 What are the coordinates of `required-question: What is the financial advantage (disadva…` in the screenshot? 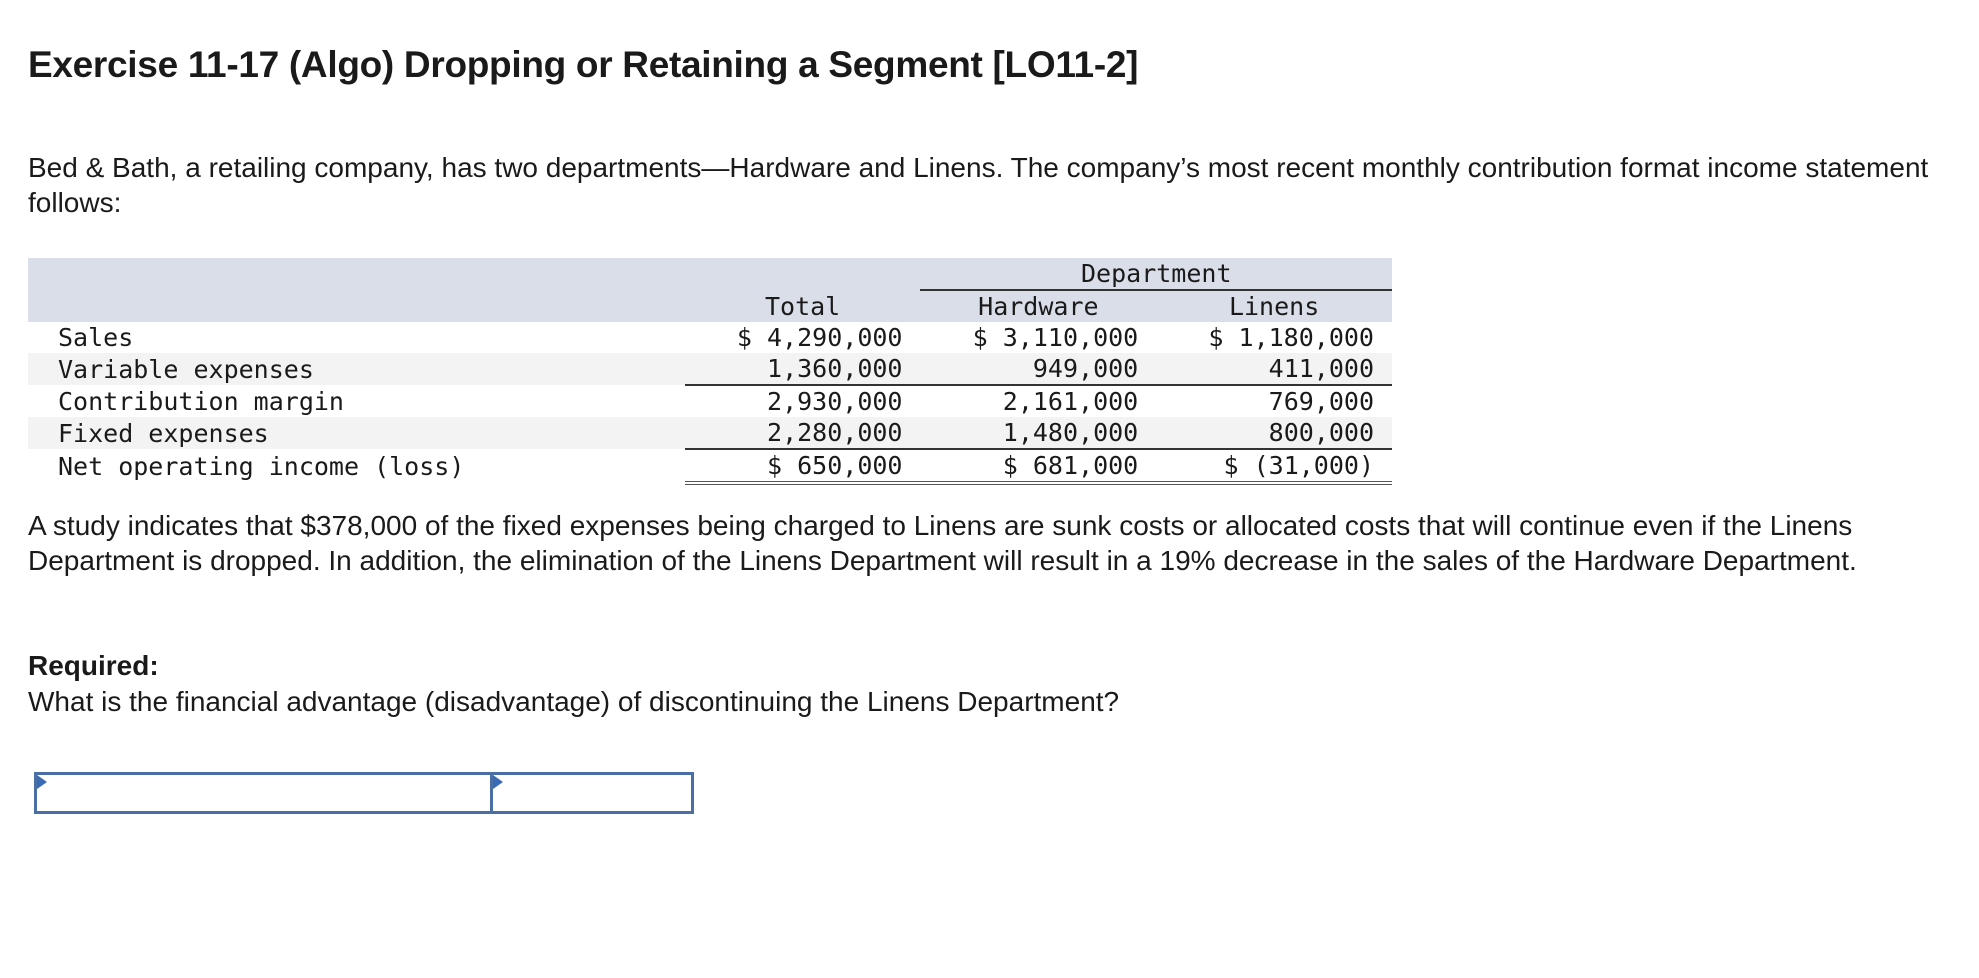 It's located at (574, 701).